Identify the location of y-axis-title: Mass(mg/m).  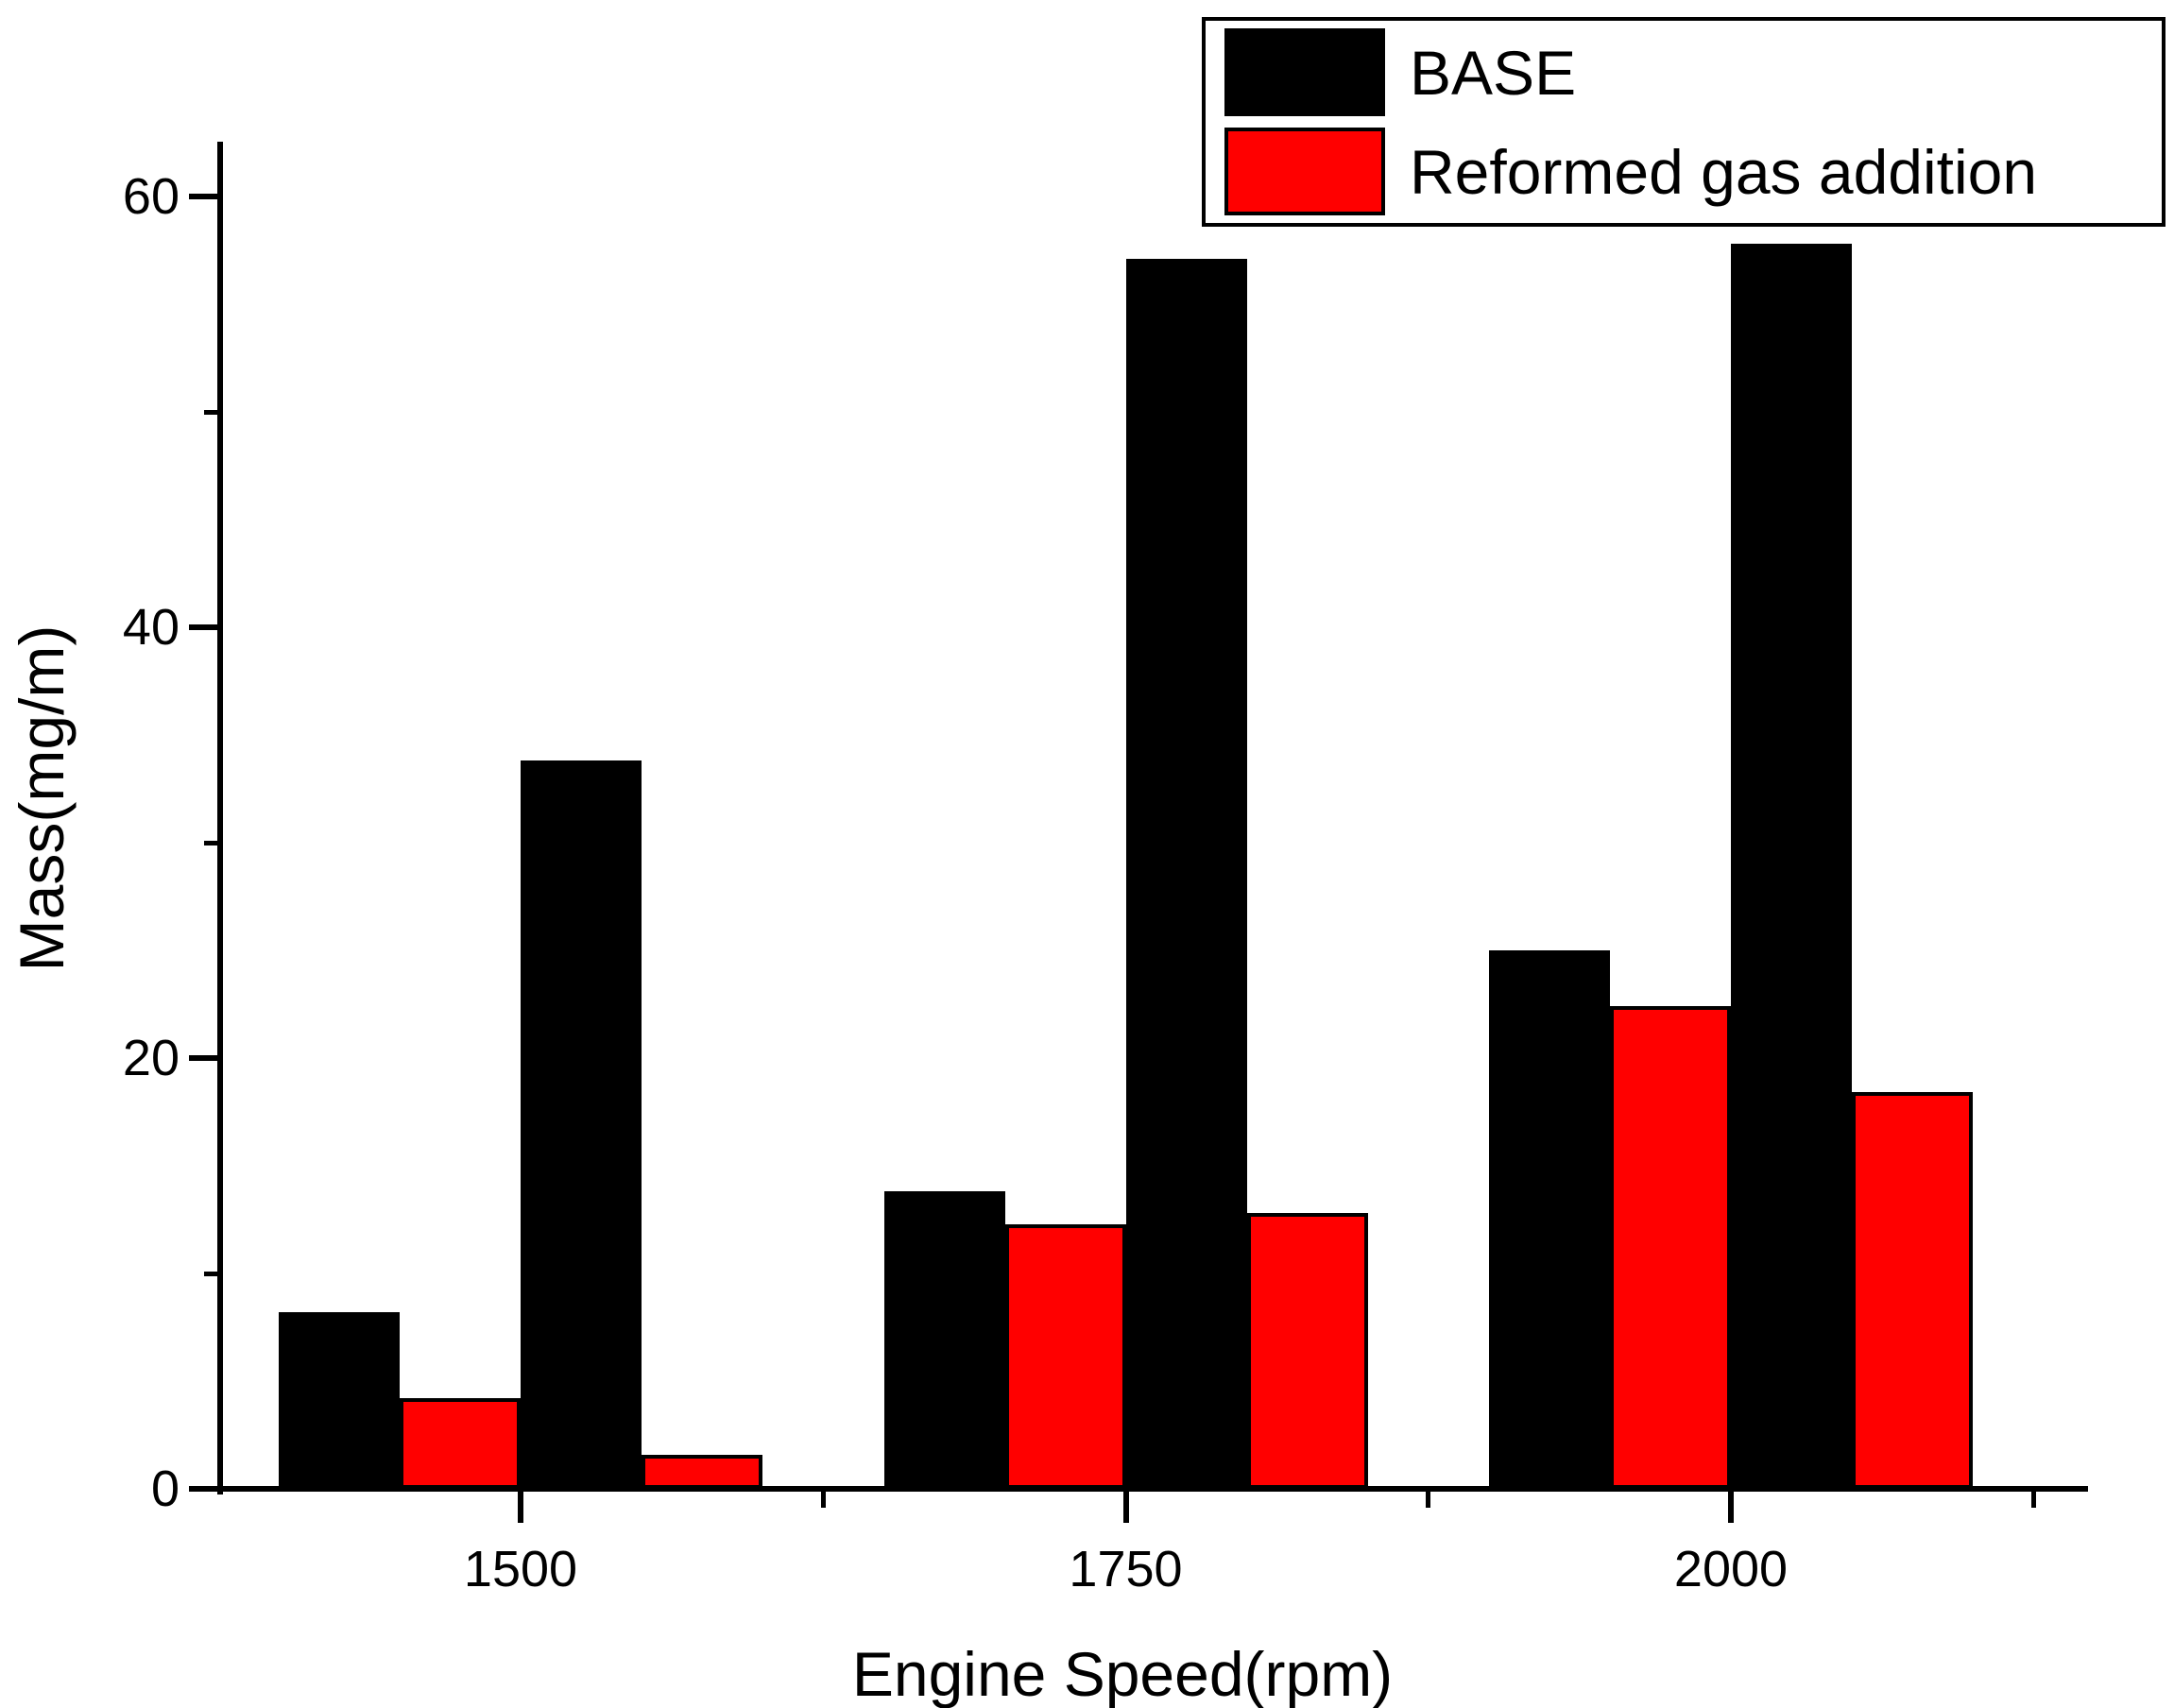
(42, 798).